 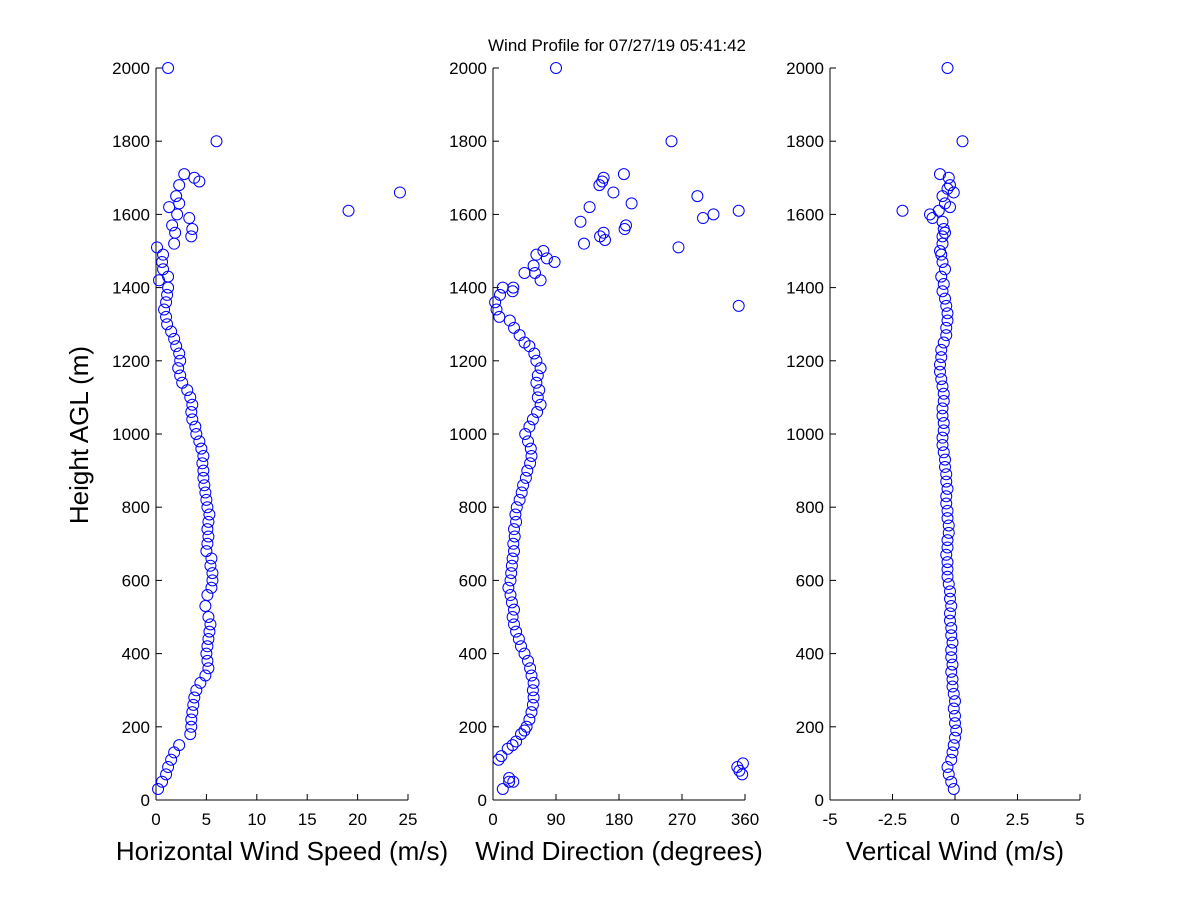 I want to click on y-tick-label: 600, so click(x=136, y=580).